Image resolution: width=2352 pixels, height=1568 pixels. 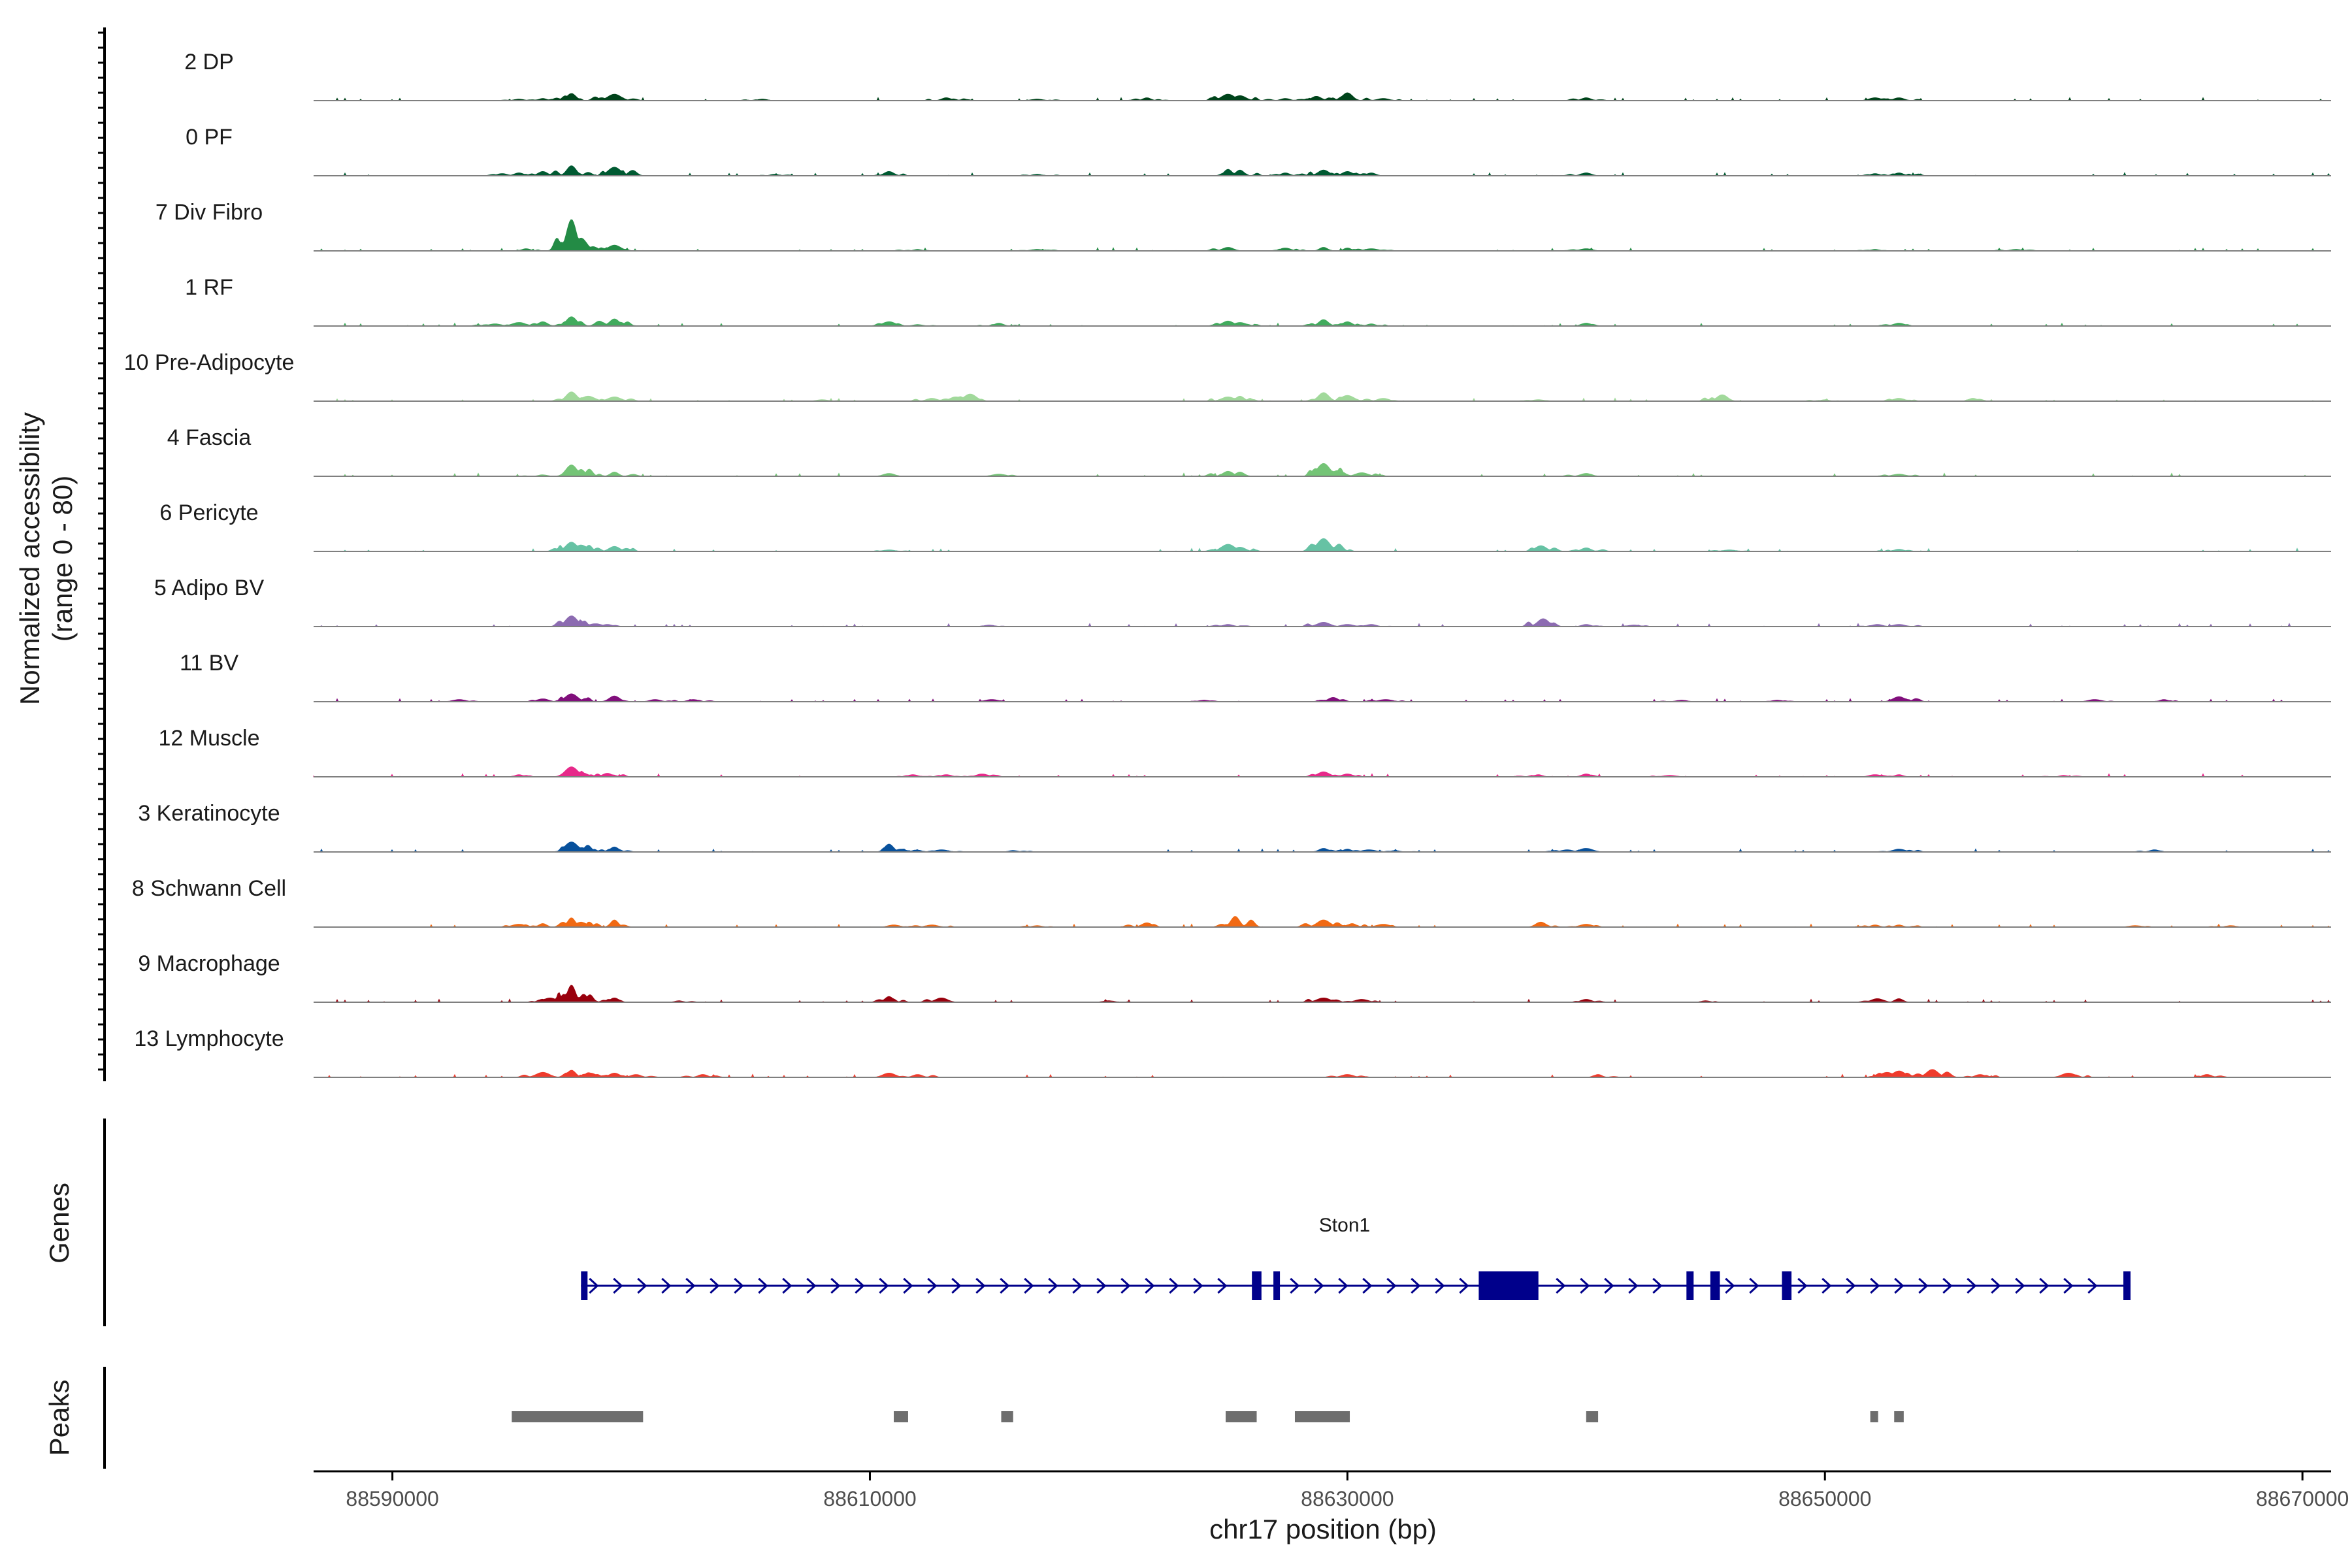 What do you see at coordinates (209, 212) in the screenshot?
I see `track-label: 7 Div Fibro` at bounding box center [209, 212].